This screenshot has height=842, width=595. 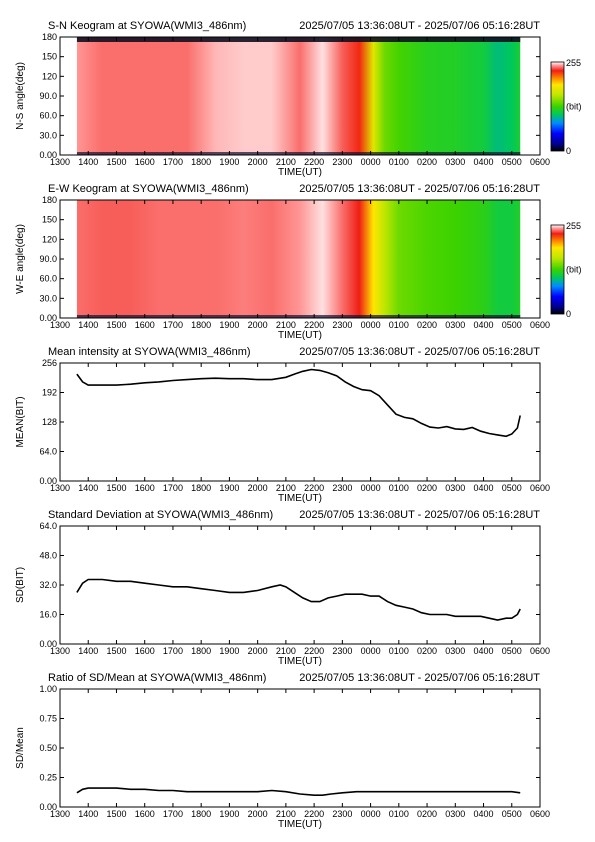 I want to click on y-tick-label: 48.0, so click(x=48, y=556).